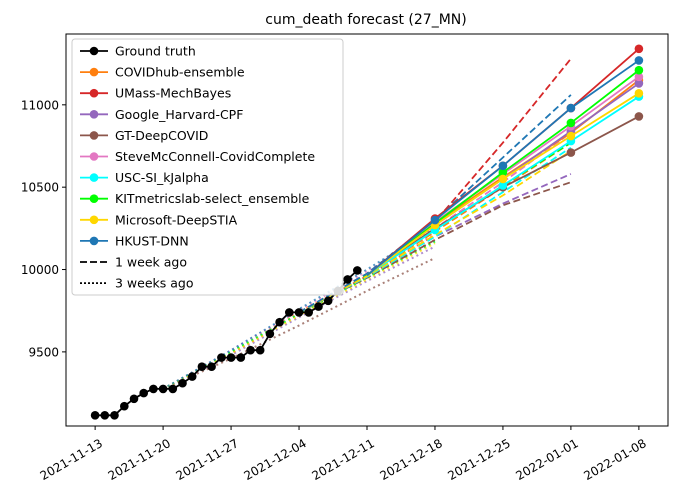 The image size is (688, 496). I want to click on legend-item-umass-mechbayes: UMass-MechBayes, so click(155, 93).